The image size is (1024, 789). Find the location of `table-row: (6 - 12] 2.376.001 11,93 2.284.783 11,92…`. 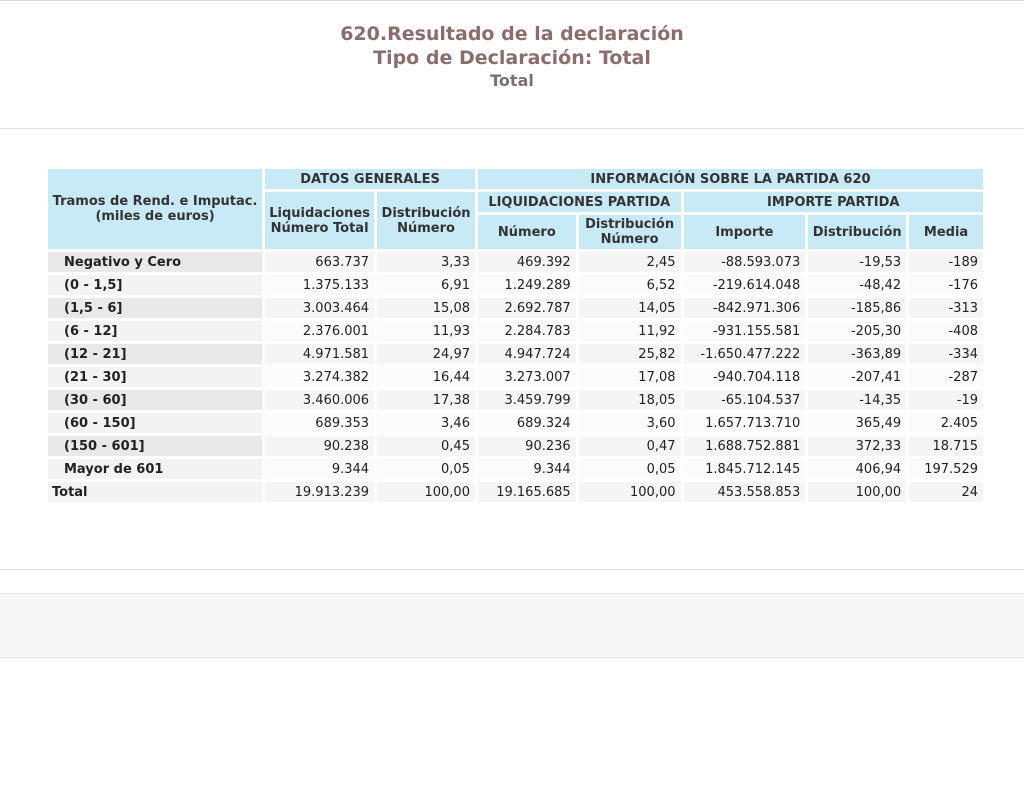

table-row: (6 - 12] 2.376.001 11,93 2.284.783 11,92… is located at coordinates (515, 331).